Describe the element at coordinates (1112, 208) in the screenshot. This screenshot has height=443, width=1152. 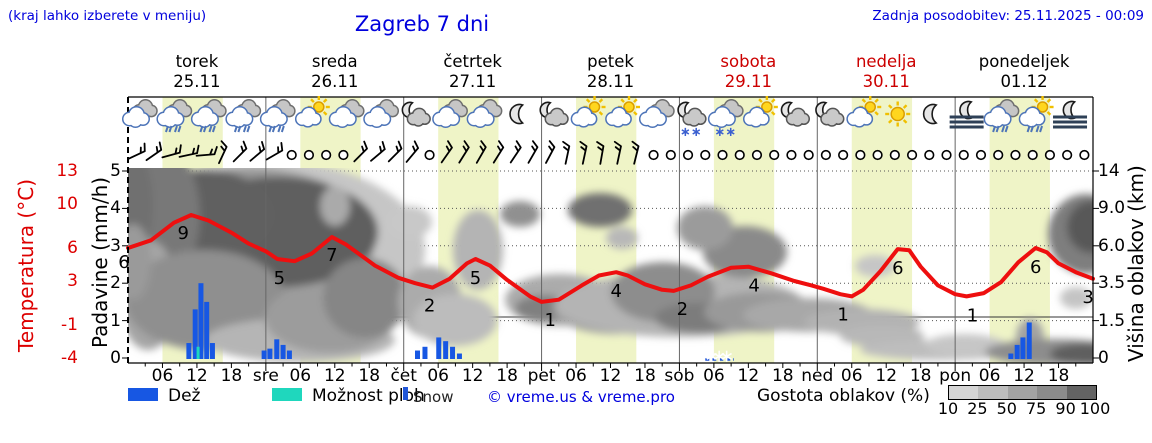
I see `cloud-height-tick-label: 9.0` at that location.